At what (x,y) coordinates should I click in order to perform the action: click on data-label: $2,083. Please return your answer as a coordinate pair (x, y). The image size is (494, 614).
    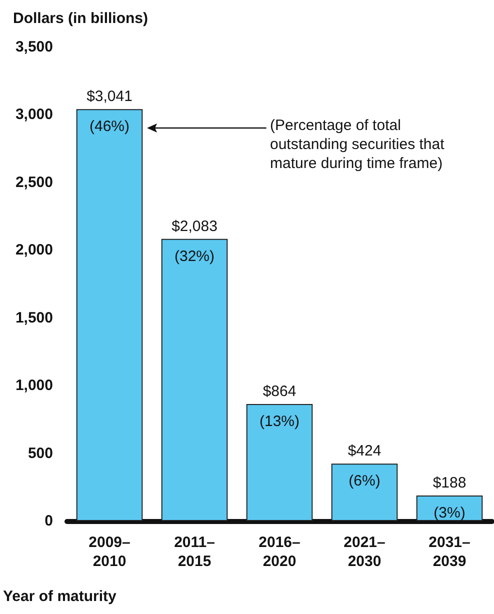
    Looking at the image, I should click on (195, 226).